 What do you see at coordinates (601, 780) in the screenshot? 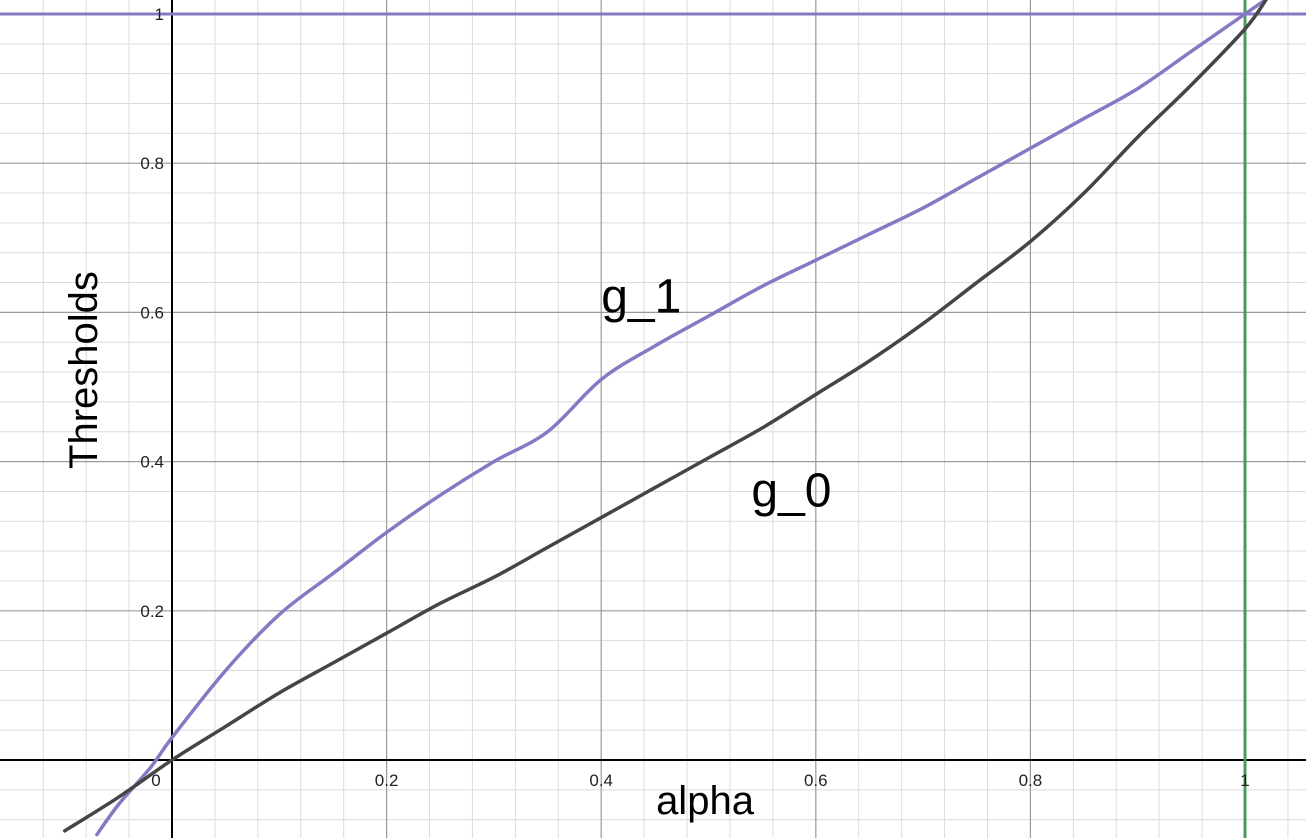
I see `x-tick-label: 0.4` at bounding box center [601, 780].